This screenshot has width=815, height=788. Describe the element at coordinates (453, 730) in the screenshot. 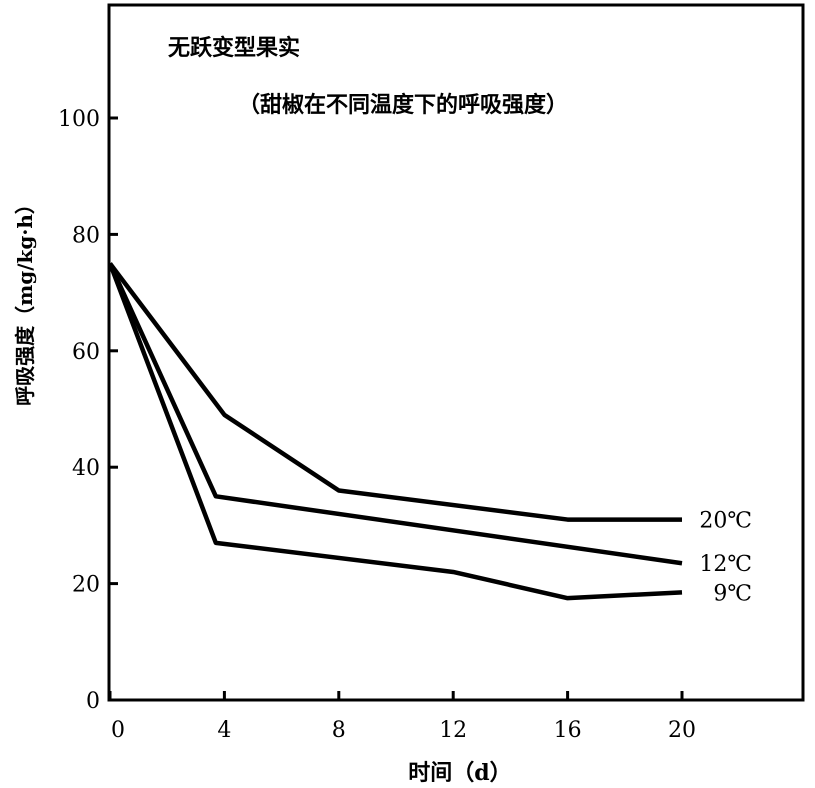

I see `x-tick-label: 12` at that location.